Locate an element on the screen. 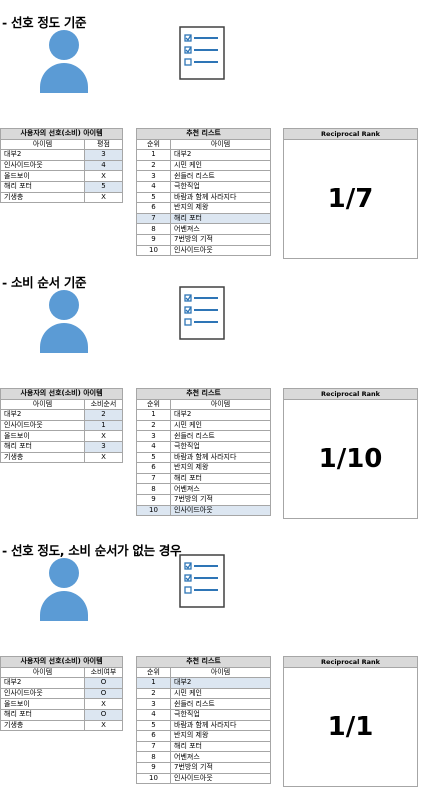  recommendation-item: 어벤져스 is located at coordinates (220, 229).